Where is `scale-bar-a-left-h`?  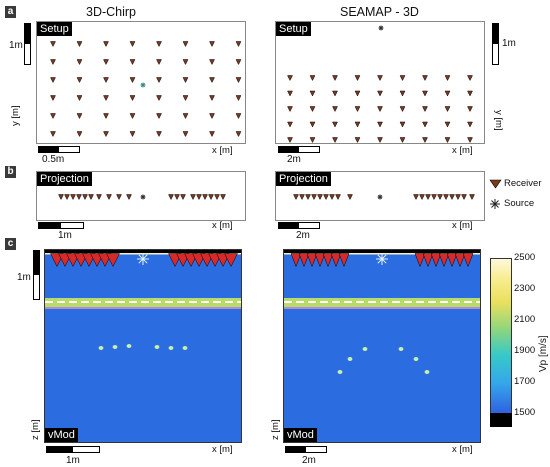 scale-bar-a-left-h is located at coordinates (59, 149).